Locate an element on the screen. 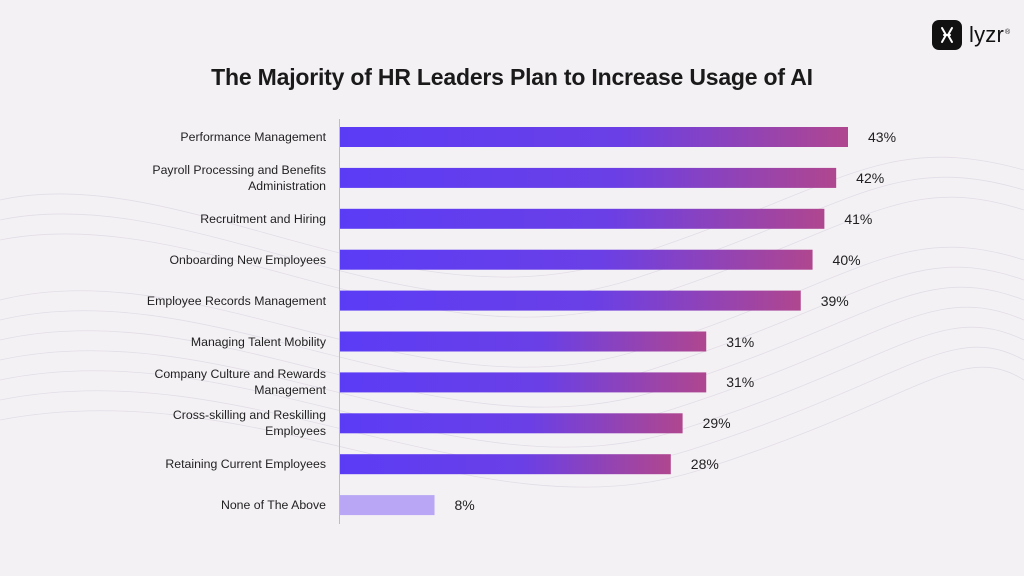 The height and width of the screenshot is (576, 1024). category-label: Retaining Current Employees is located at coordinates (245, 464).